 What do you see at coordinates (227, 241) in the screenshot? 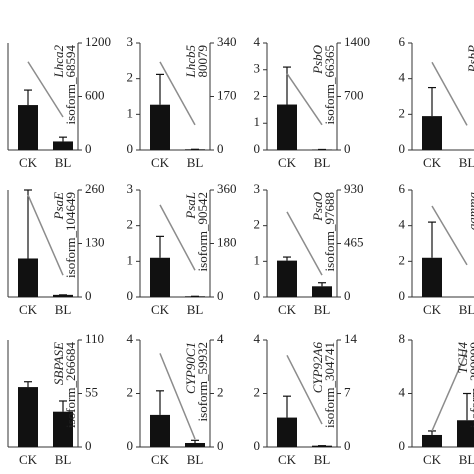
I see `y2-tick-label: 180` at bounding box center [227, 241].